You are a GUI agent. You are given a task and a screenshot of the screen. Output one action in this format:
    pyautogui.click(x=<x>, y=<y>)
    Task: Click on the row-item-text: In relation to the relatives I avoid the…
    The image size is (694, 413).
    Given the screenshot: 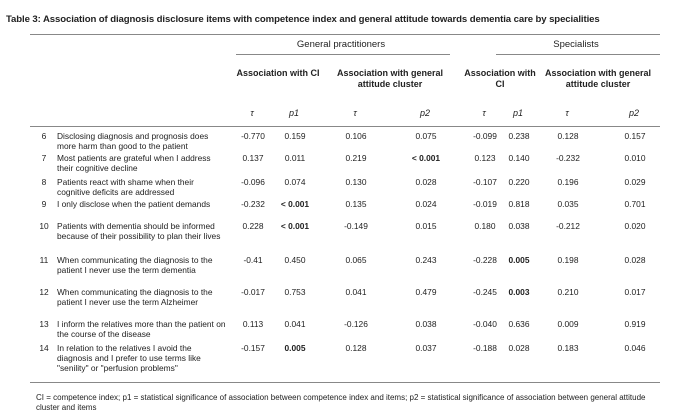 What is the action you would take?
    pyautogui.click(x=129, y=358)
    